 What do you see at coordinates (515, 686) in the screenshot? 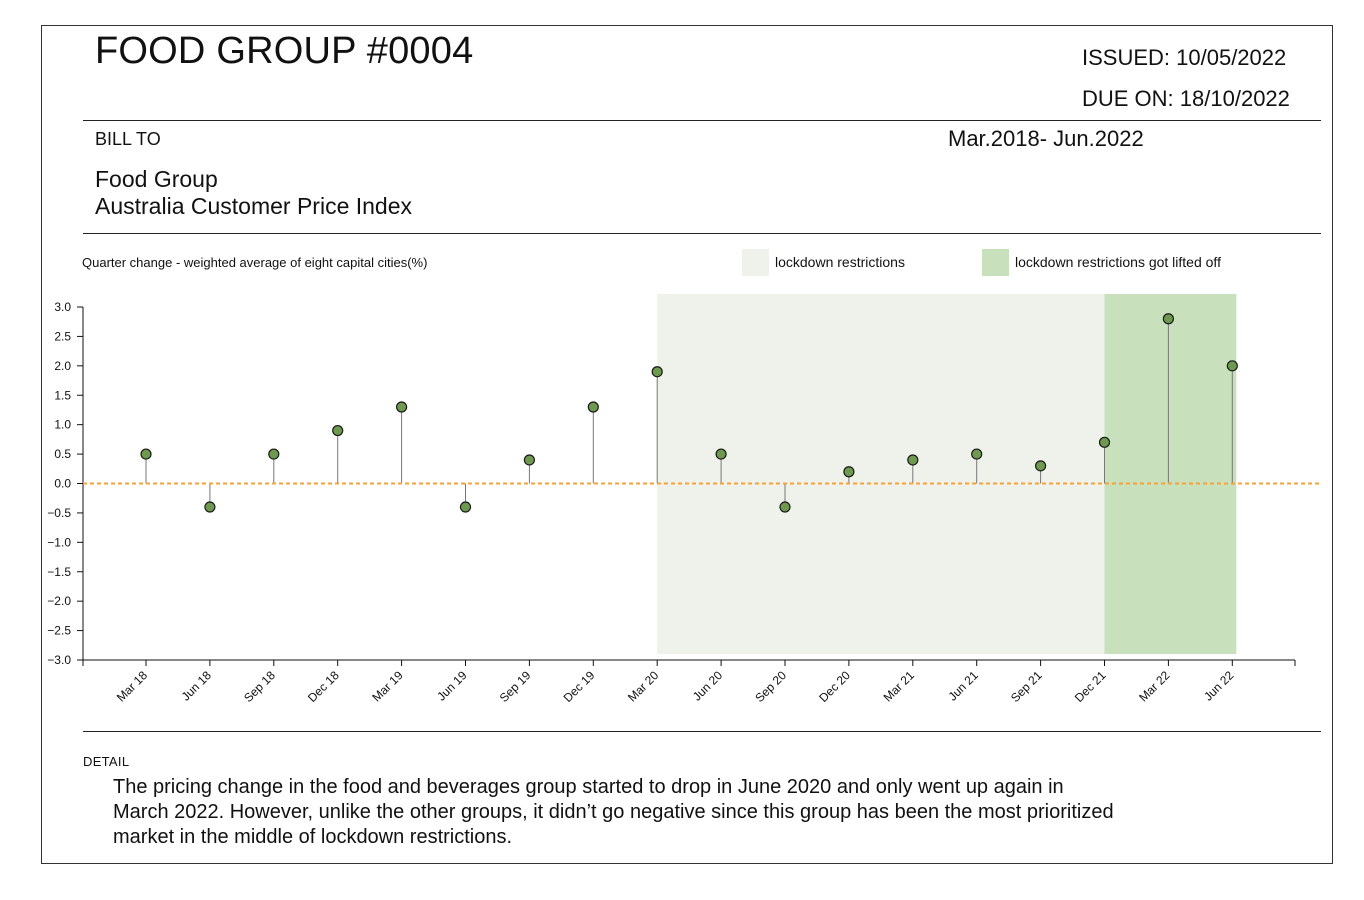
I see `x-tick-label: Sep 19` at bounding box center [515, 686].